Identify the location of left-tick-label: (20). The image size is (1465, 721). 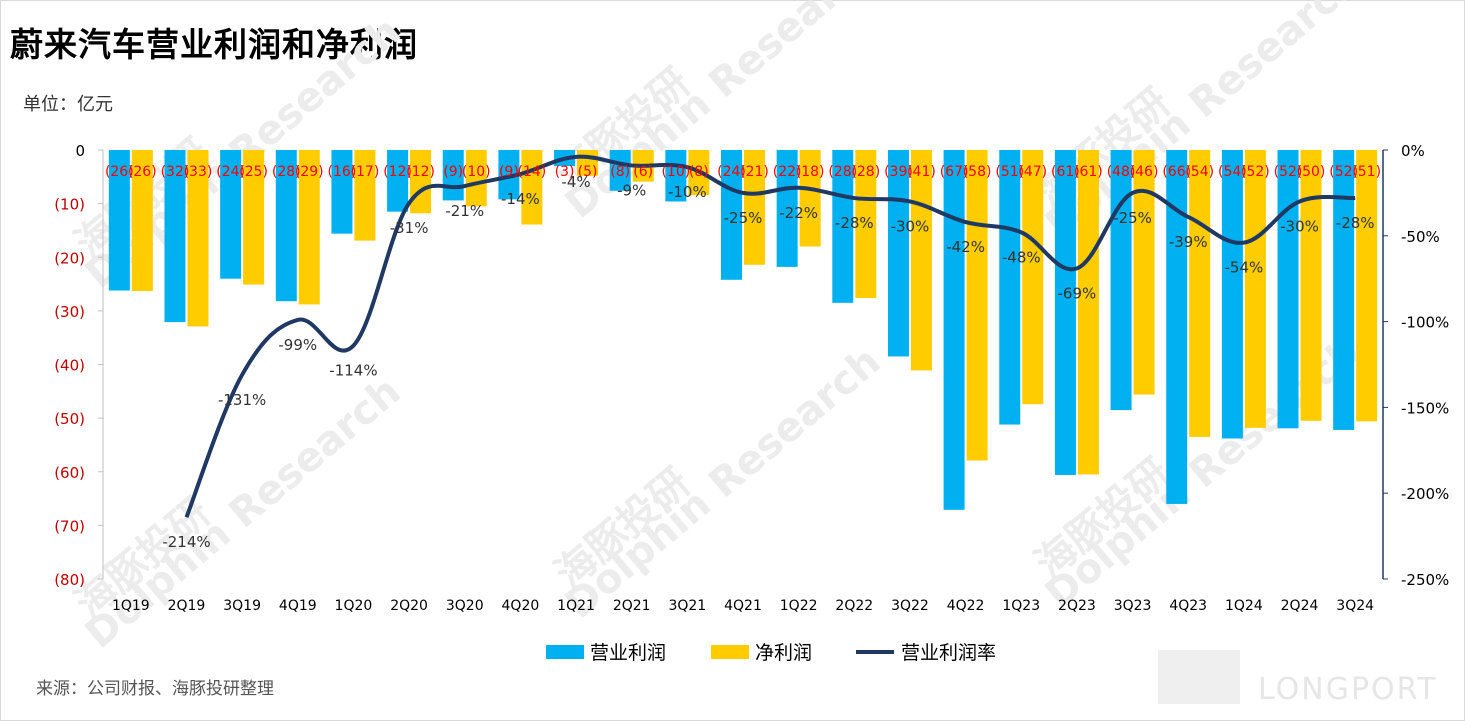
(69, 258).